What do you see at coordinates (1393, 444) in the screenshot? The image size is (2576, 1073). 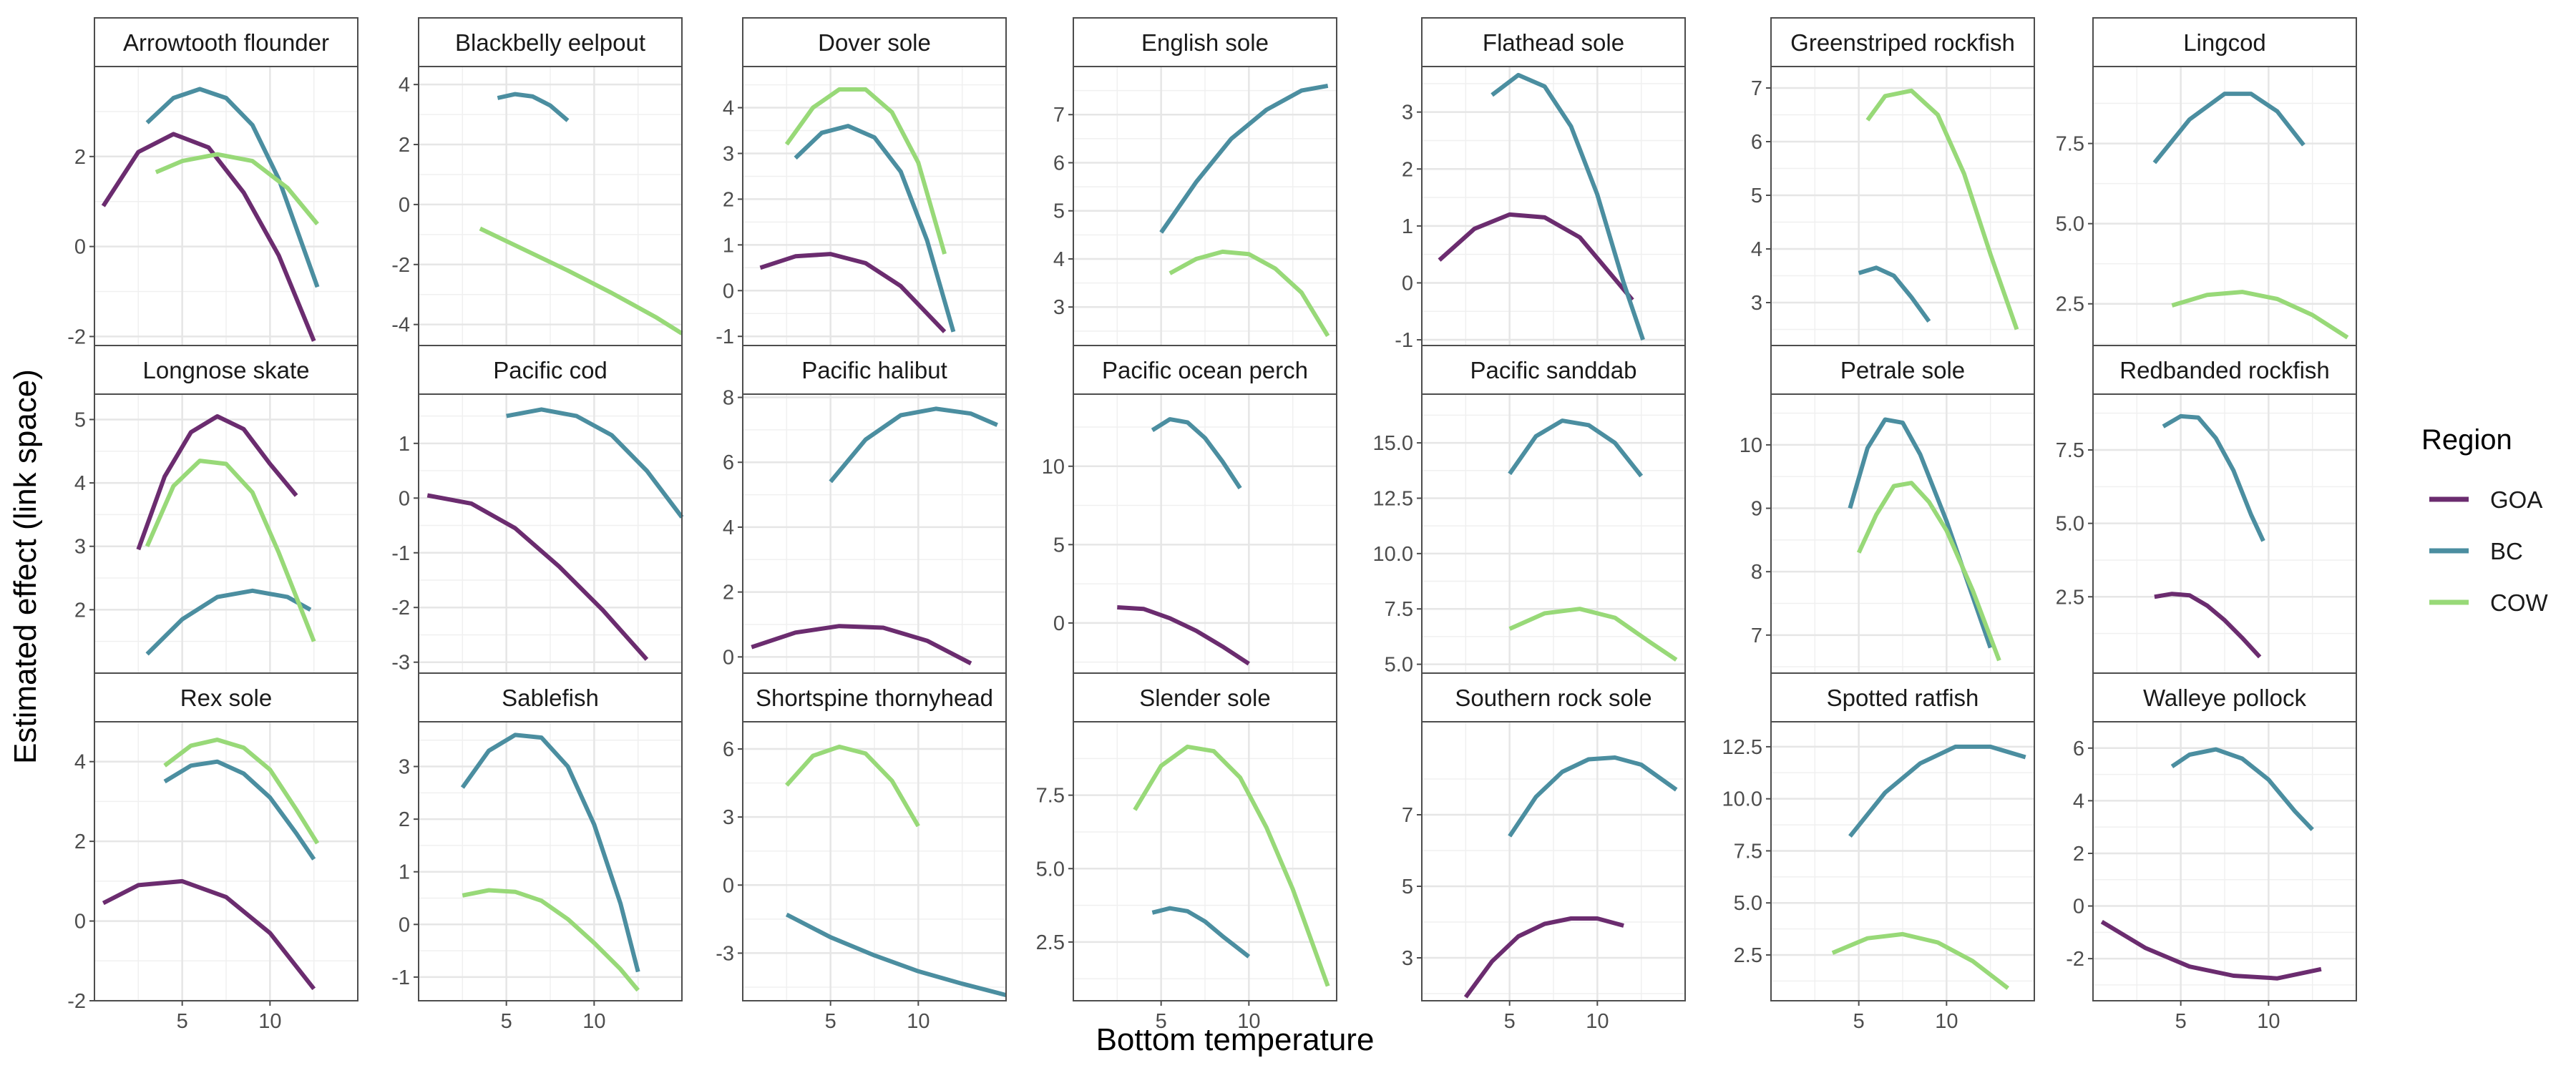 I see `y-tick-label: 15.0` at bounding box center [1393, 444].